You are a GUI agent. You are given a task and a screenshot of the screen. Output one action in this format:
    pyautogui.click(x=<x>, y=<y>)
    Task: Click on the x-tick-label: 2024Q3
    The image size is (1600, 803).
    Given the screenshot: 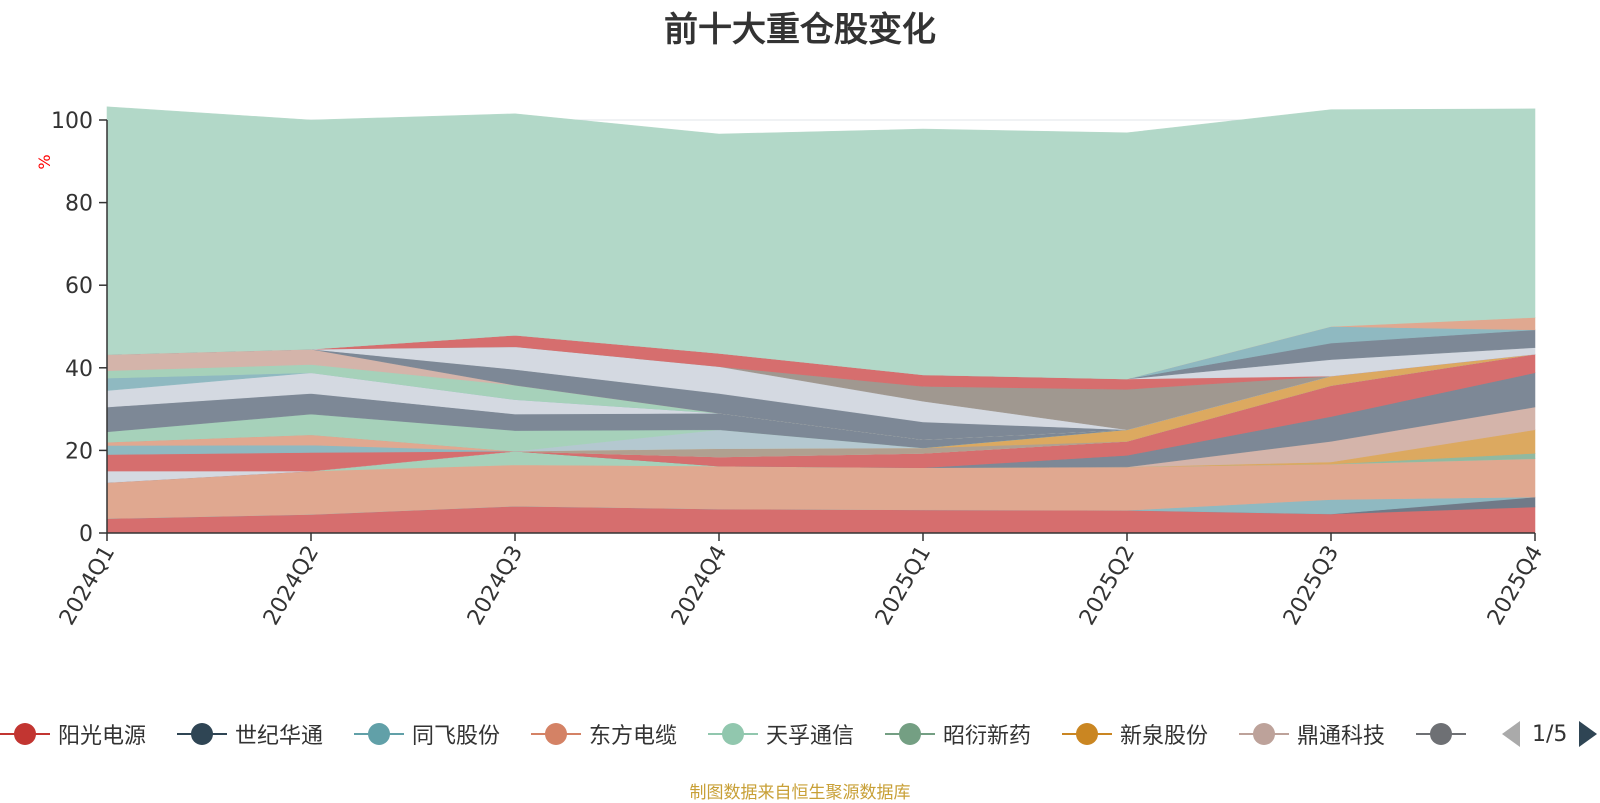 What is the action you would take?
    pyautogui.click(x=495, y=586)
    